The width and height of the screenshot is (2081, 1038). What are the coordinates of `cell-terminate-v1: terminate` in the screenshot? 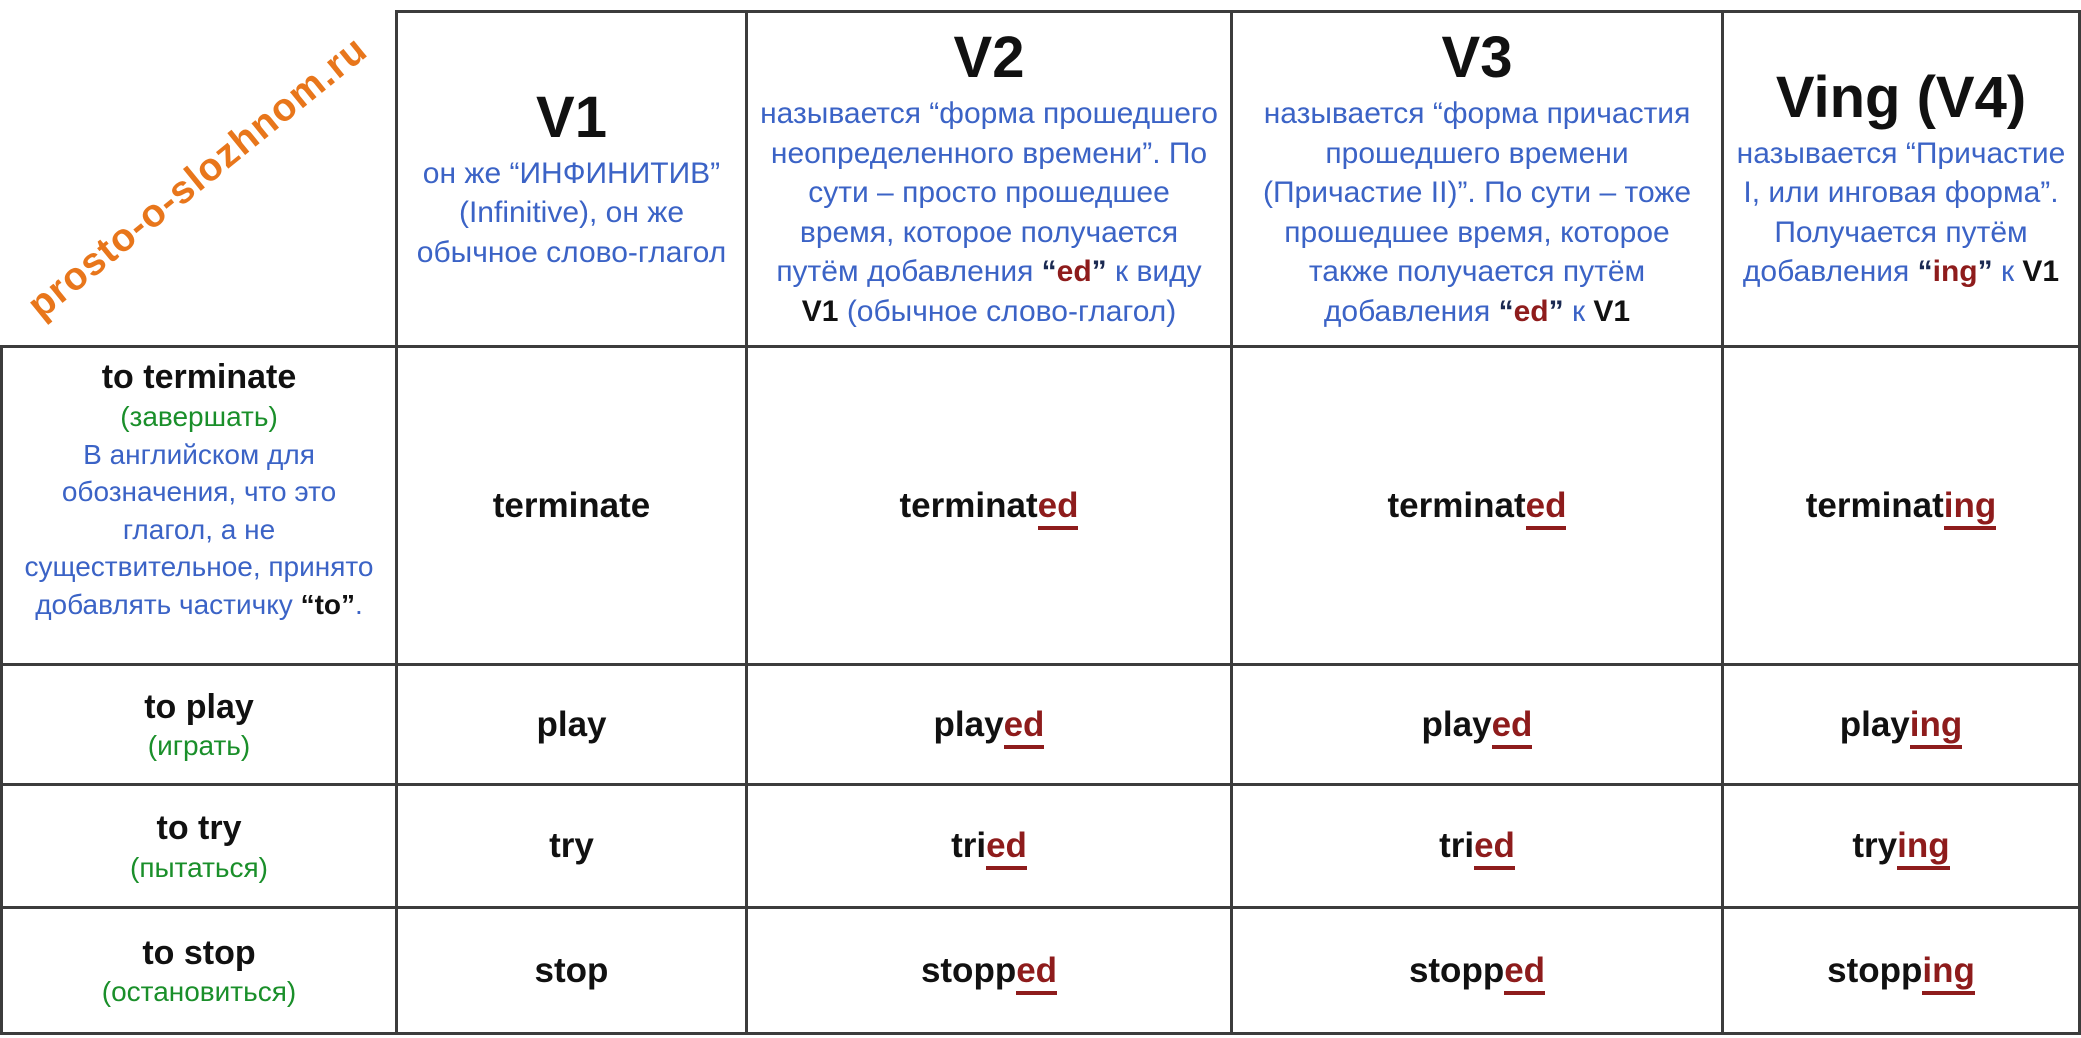 It's located at (573, 507).